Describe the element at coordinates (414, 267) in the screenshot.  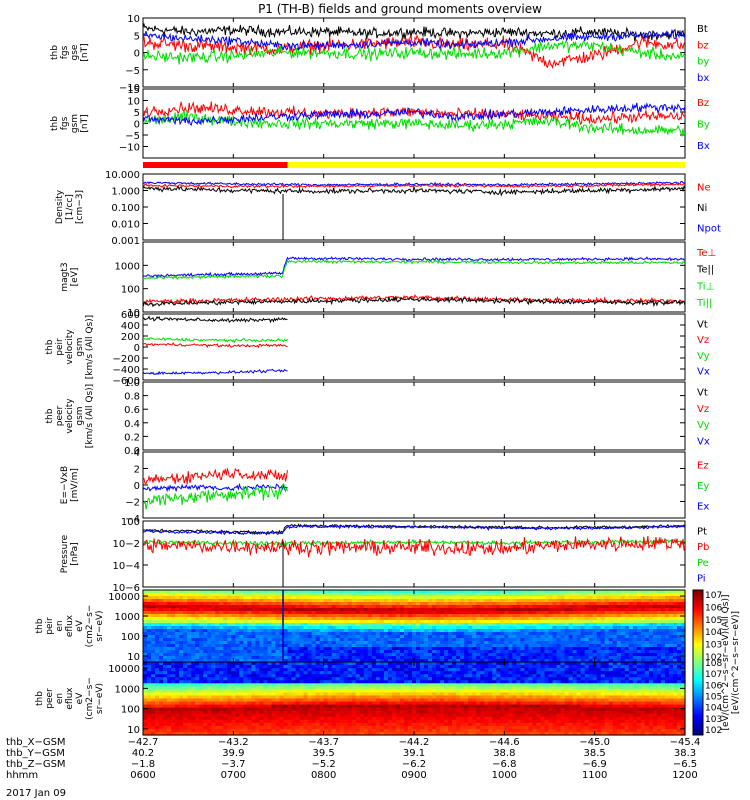
I see `series-ti` at that location.